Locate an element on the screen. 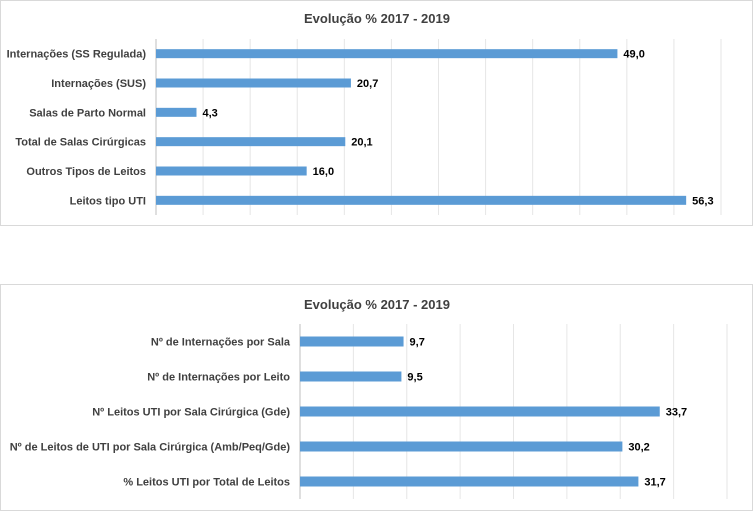 The height and width of the screenshot is (513, 756). data-label: 49,0 is located at coordinates (633, 55).